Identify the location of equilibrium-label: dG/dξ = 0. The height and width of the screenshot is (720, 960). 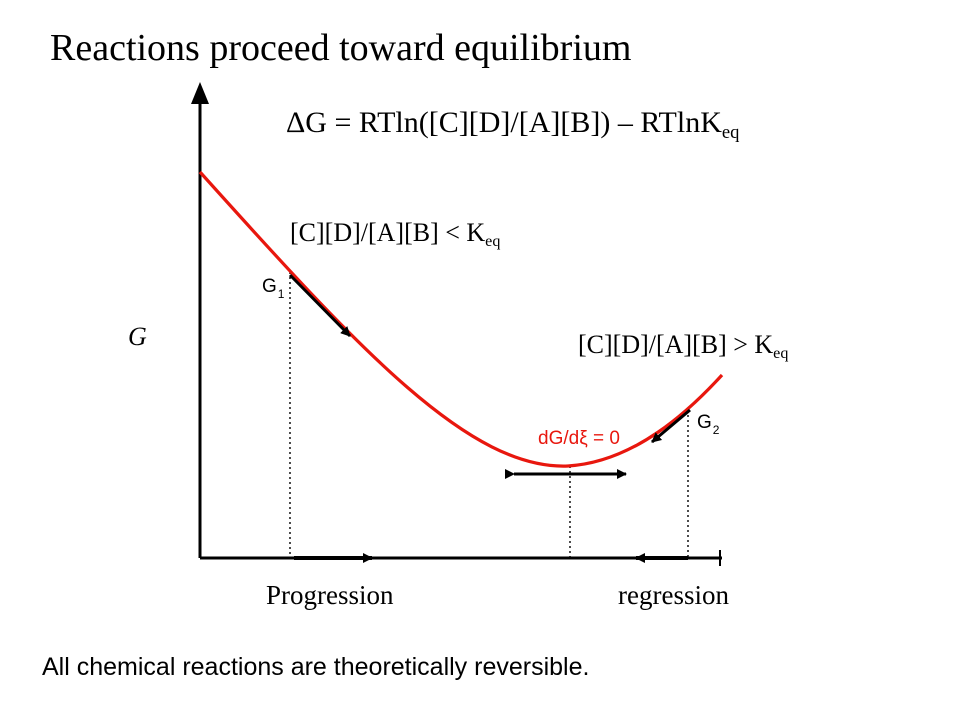
(579, 438).